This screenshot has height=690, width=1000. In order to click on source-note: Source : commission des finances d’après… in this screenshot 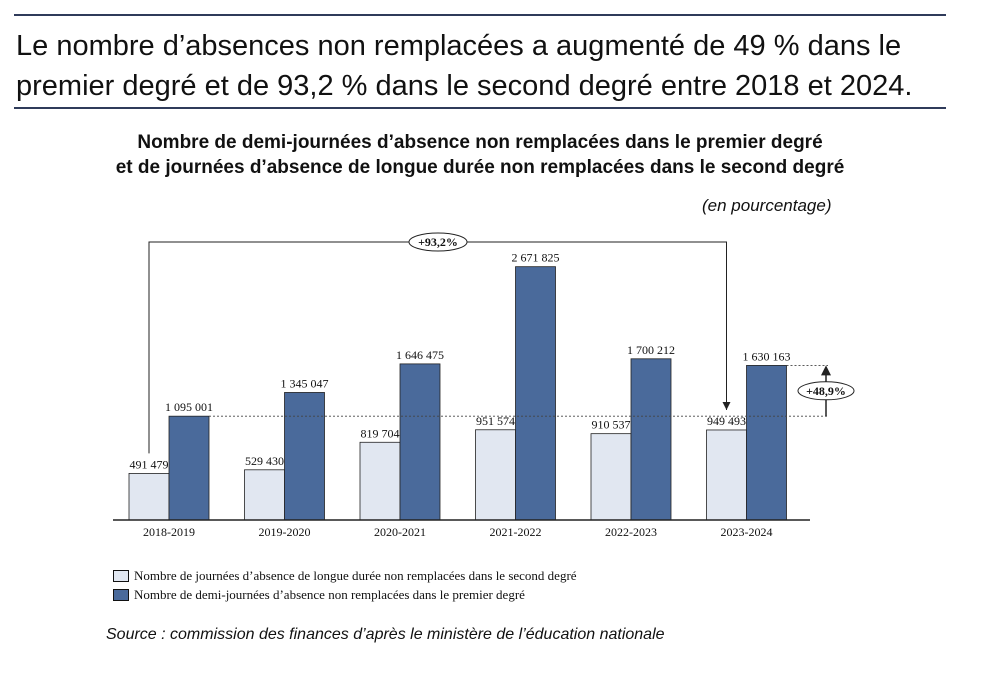, I will do `click(385, 634)`.